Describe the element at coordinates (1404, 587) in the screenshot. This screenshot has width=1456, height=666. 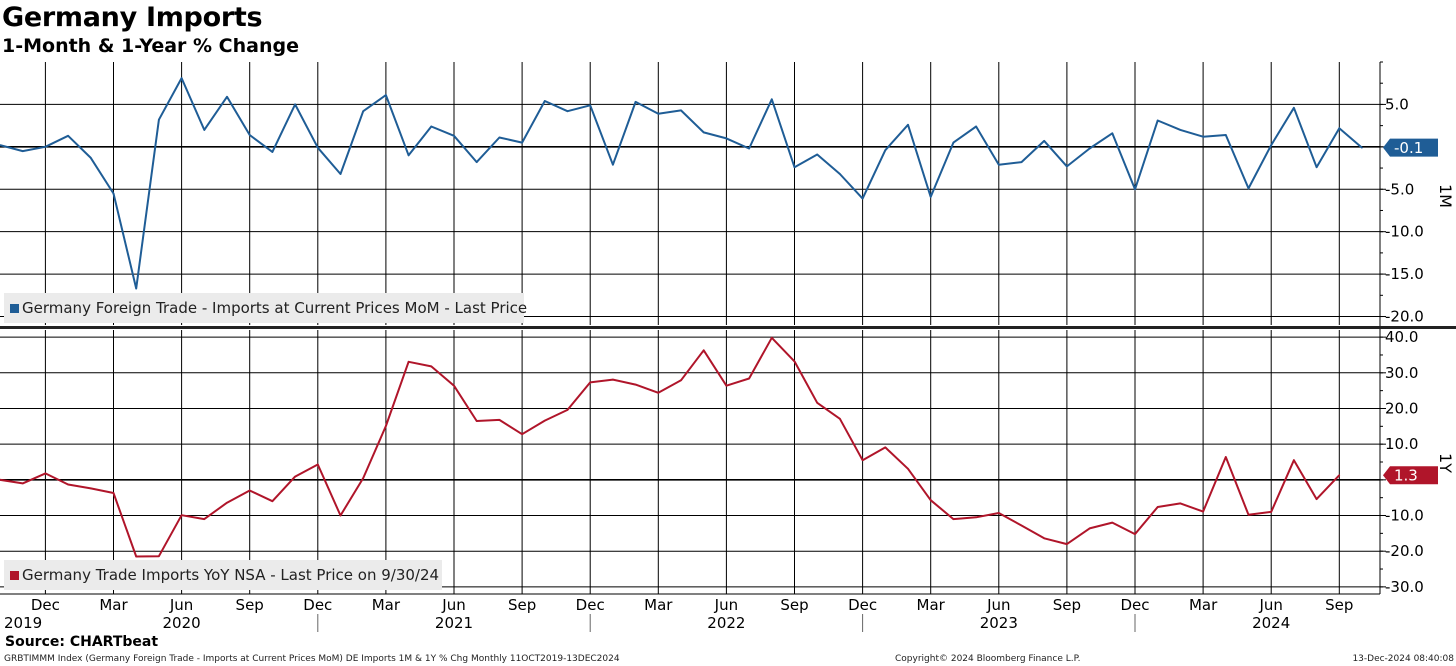
I see `y-tick-label: -30.0` at that location.